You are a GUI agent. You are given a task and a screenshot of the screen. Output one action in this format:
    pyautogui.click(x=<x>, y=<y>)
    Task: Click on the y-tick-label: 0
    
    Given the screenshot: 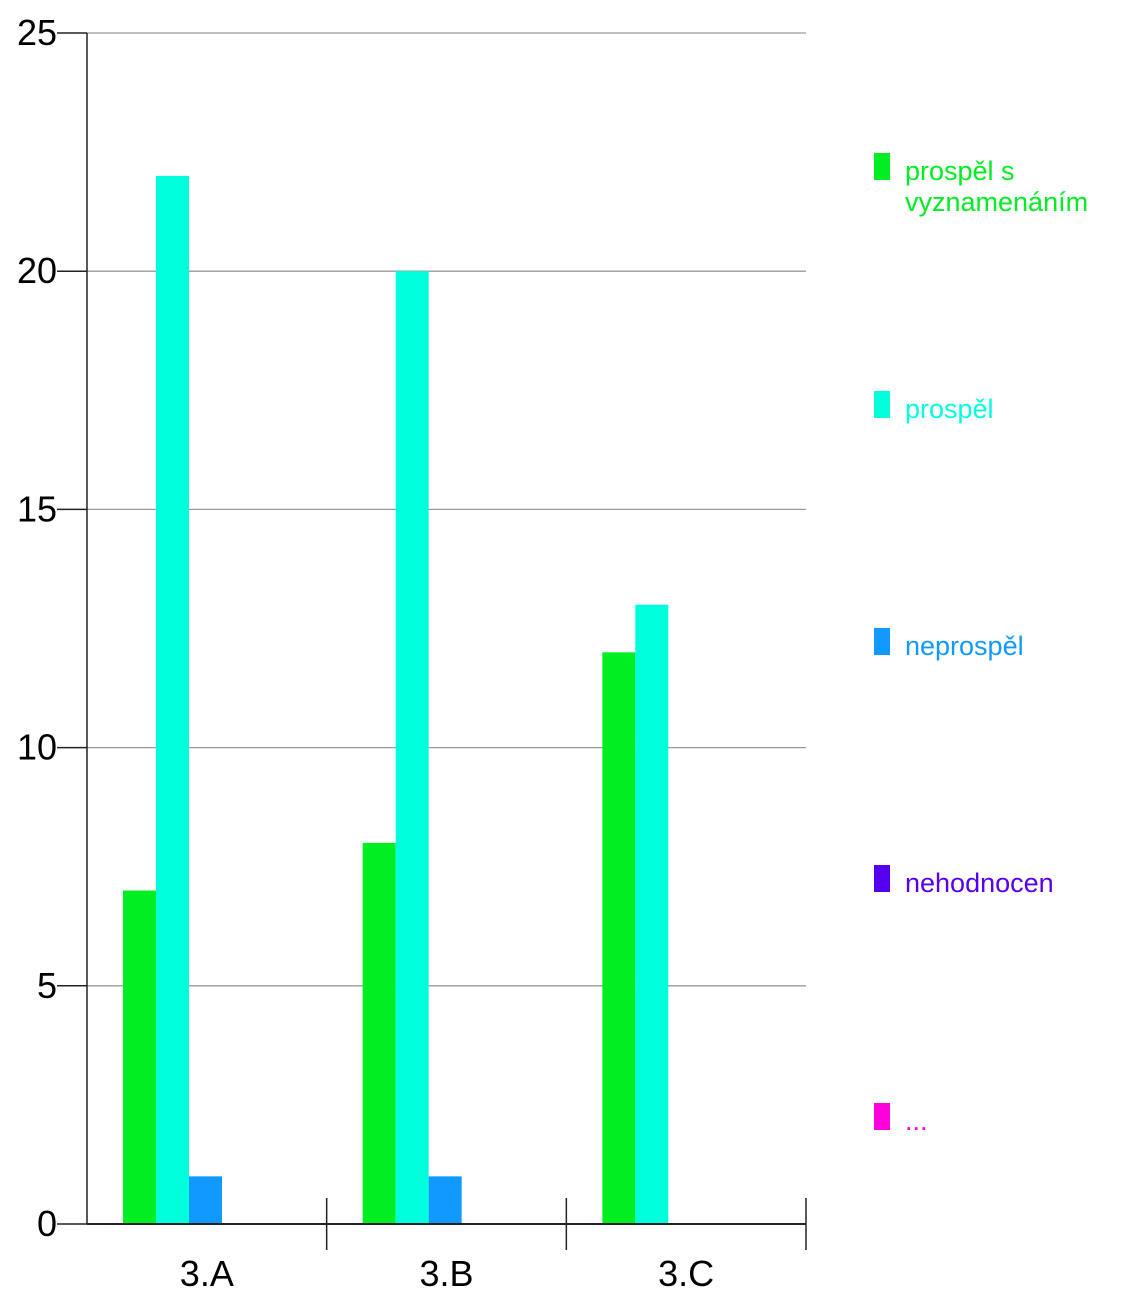 What is the action you would take?
    pyautogui.click(x=47, y=1223)
    